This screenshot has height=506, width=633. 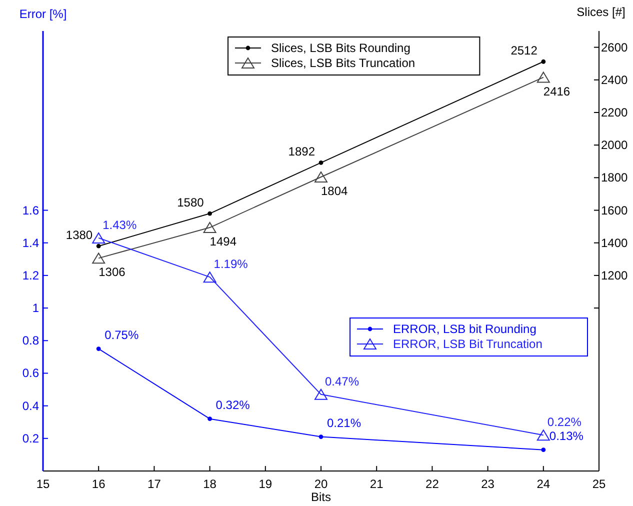 What do you see at coordinates (36, 308) in the screenshot?
I see `y-tick-label: 1` at bounding box center [36, 308].